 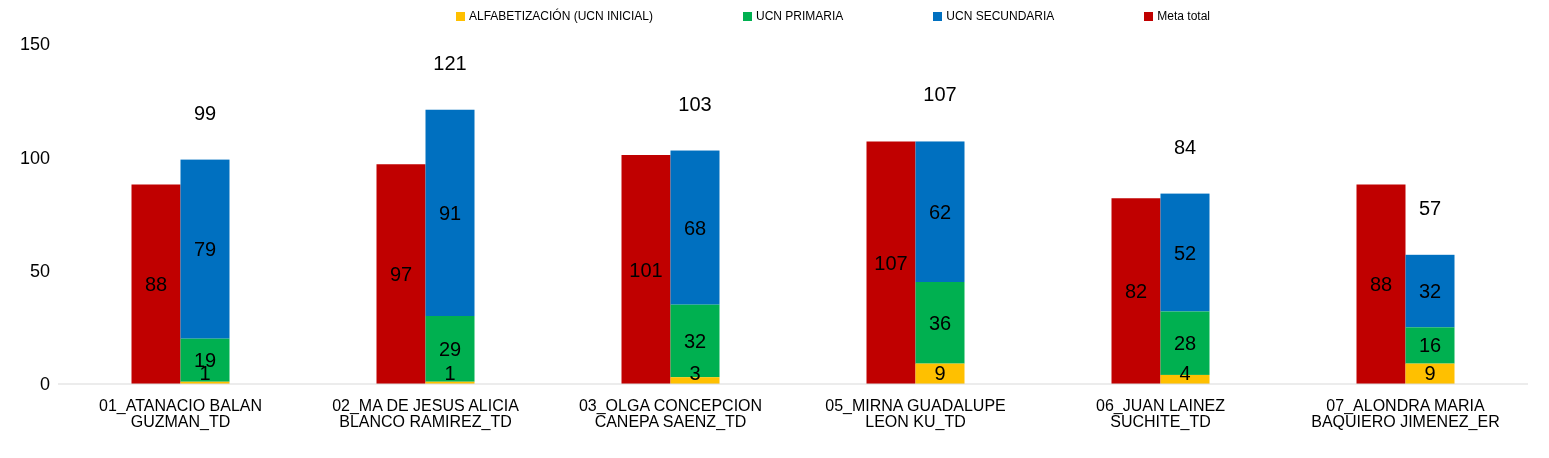 I want to click on data-label: 62, so click(x=940, y=211).